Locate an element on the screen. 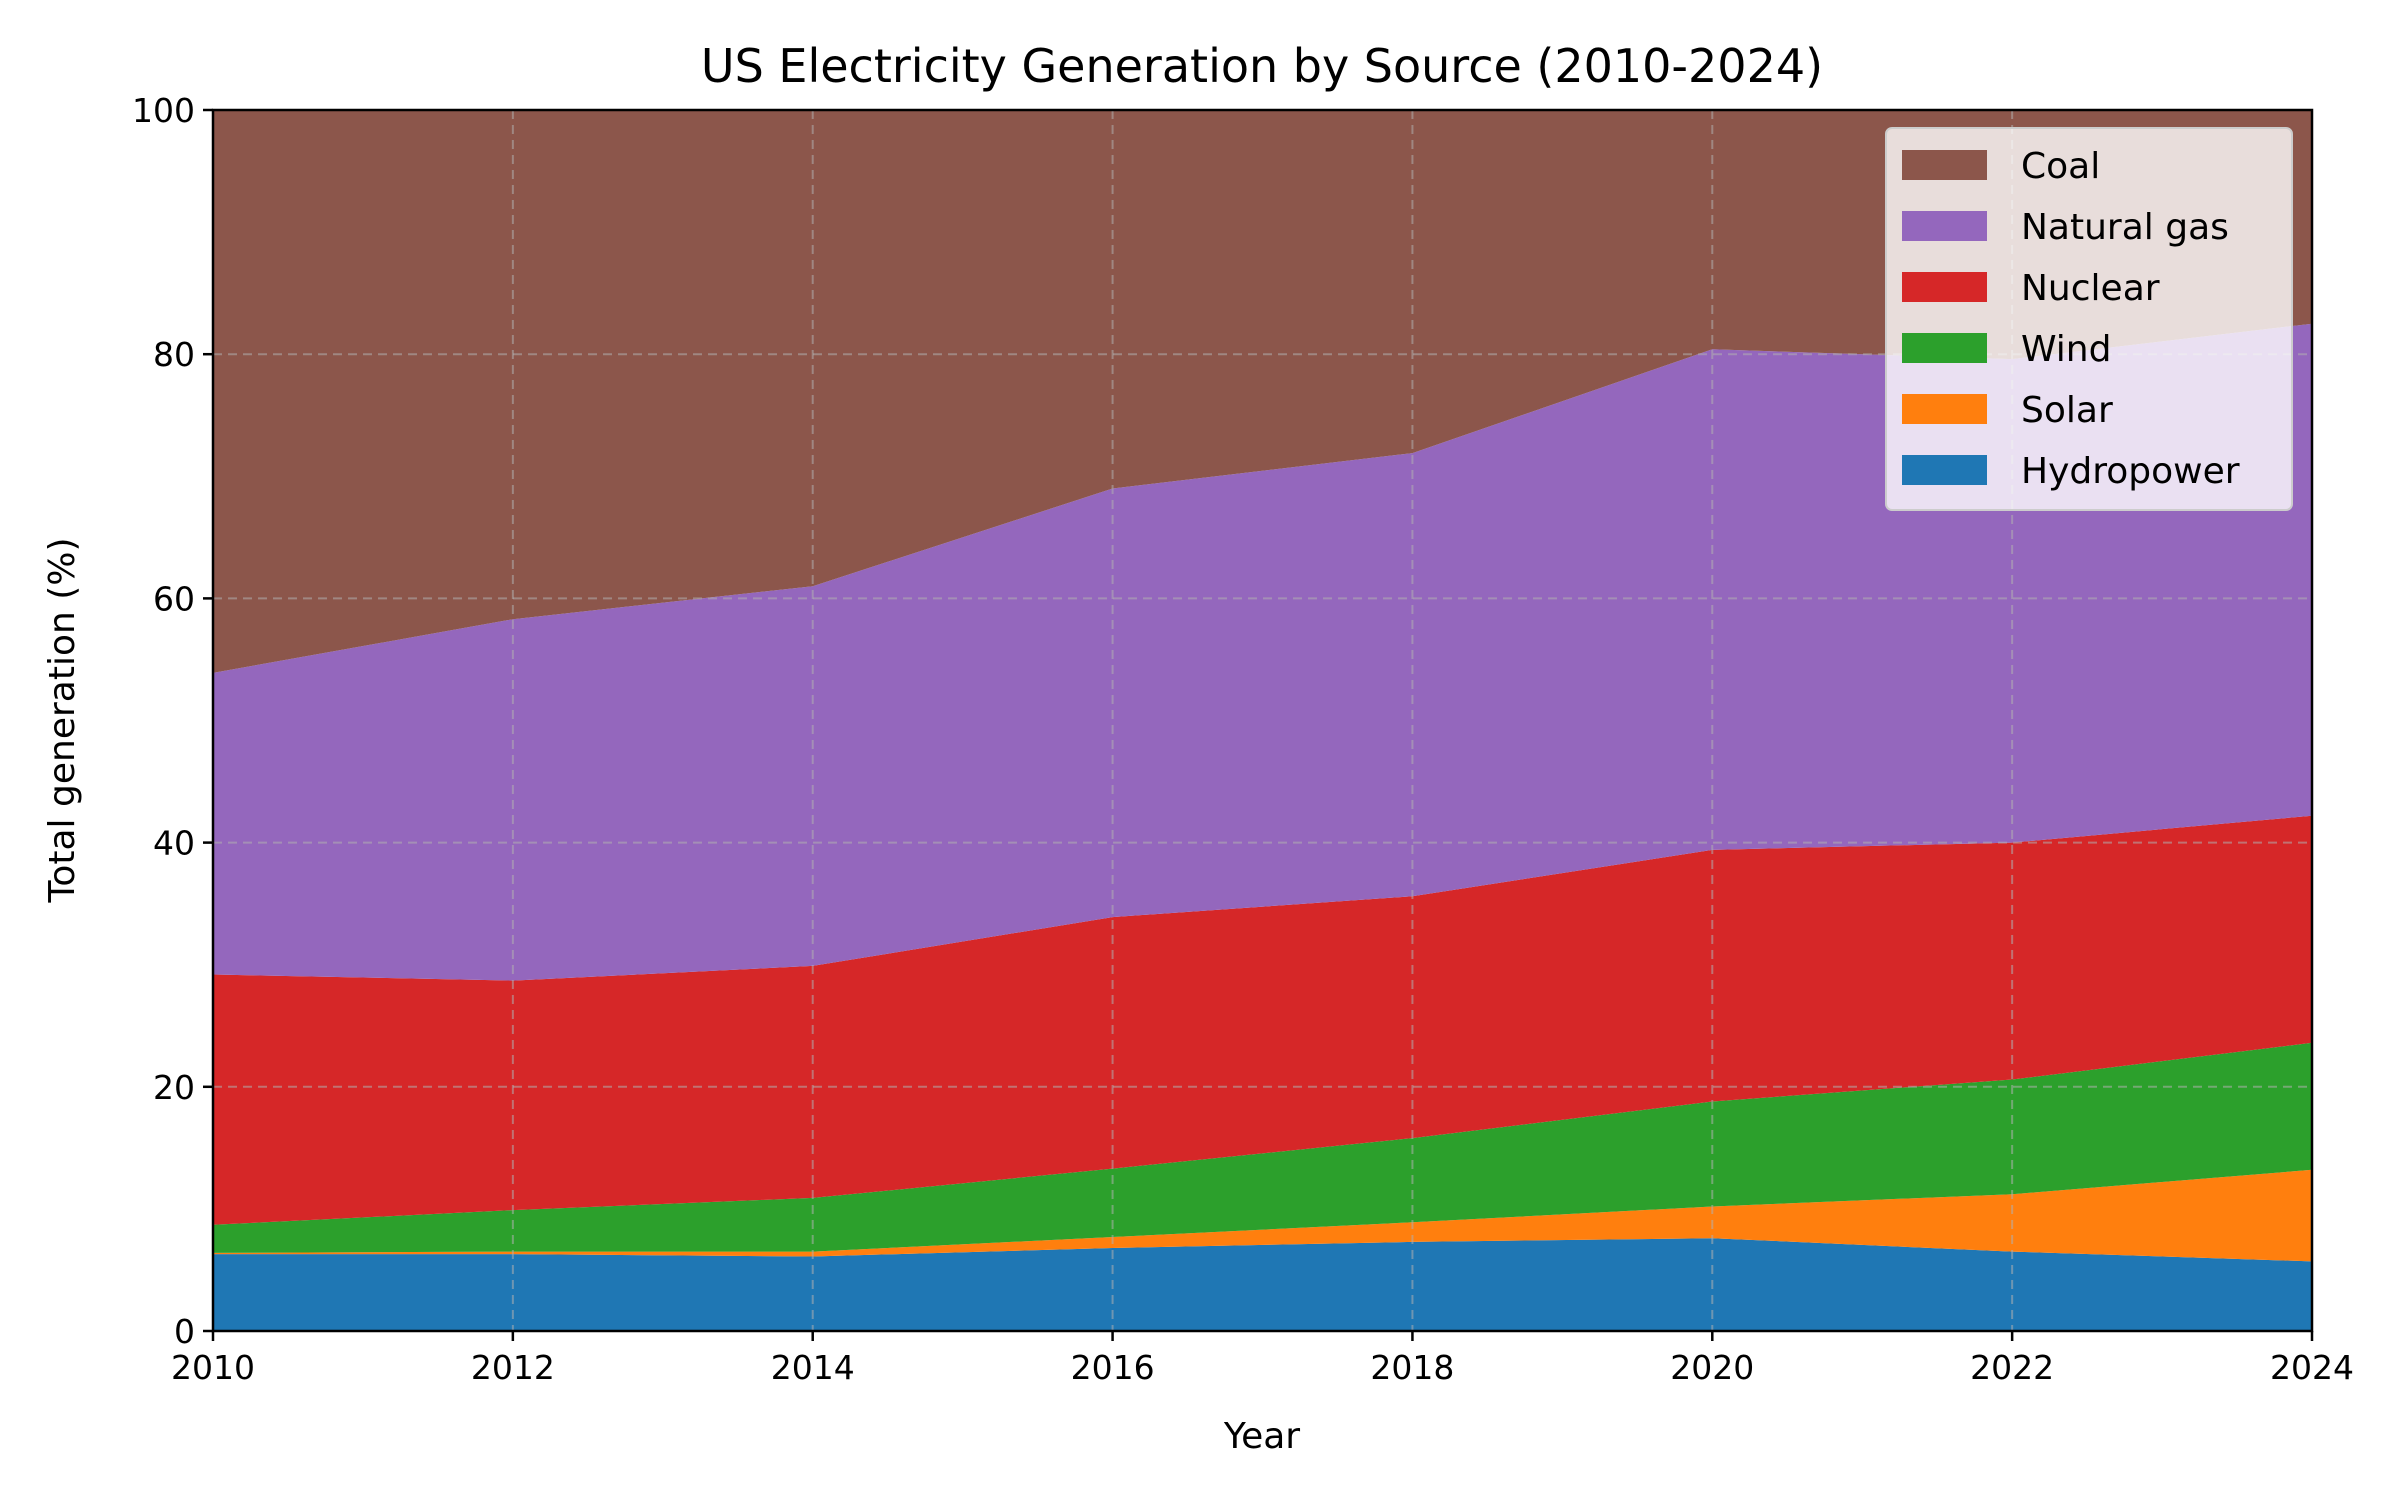 Image resolution: width=2400 pixels, height=1500 pixels. y-axis-label: Total generation (%) is located at coordinates (62, 720).